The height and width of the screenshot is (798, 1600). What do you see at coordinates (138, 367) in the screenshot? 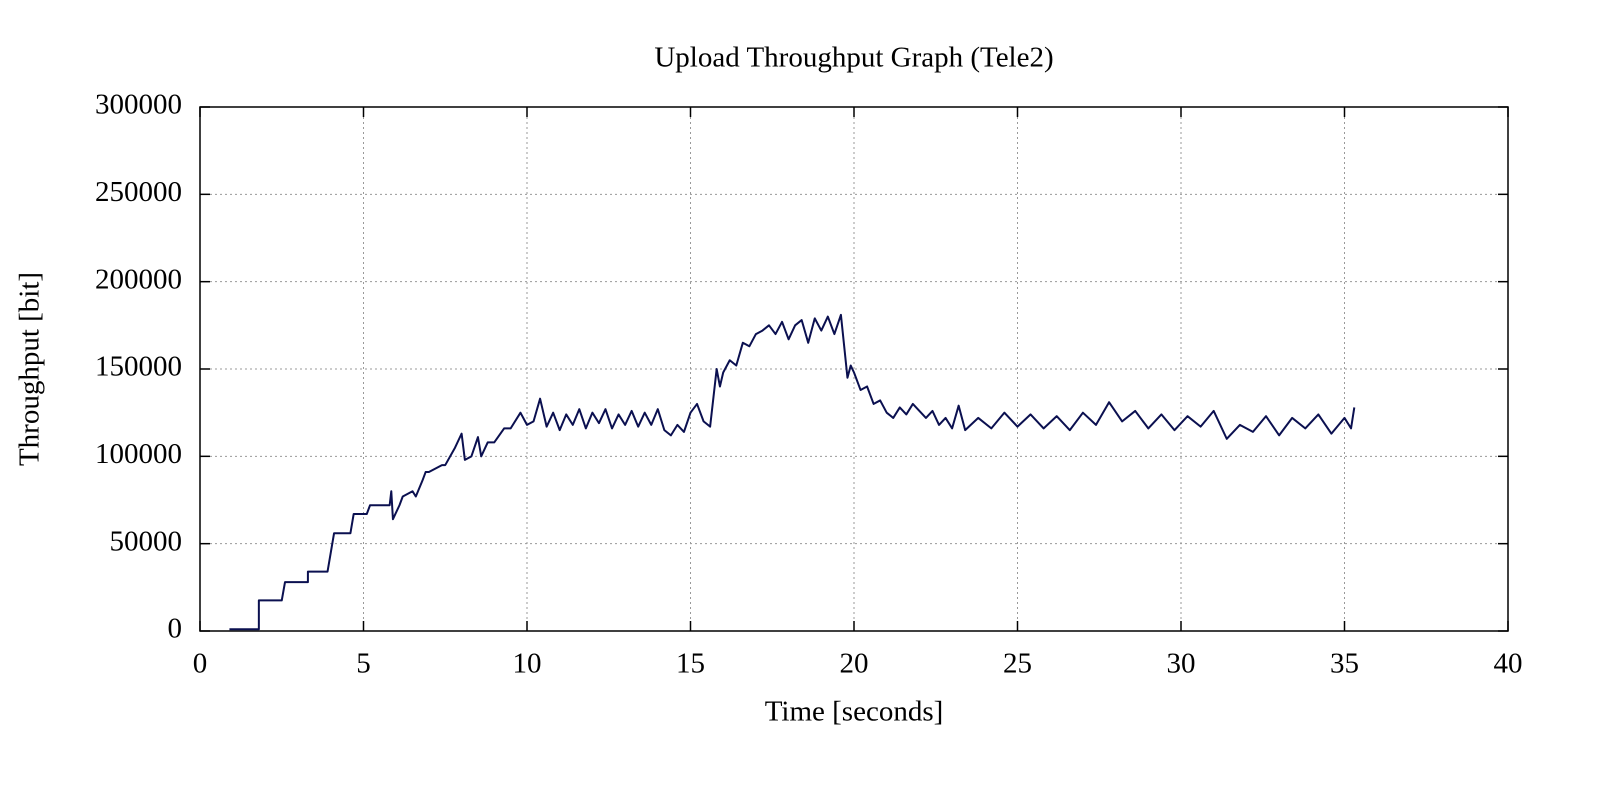
I see `y-tick-label: 150000` at bounding box center [138, 367].